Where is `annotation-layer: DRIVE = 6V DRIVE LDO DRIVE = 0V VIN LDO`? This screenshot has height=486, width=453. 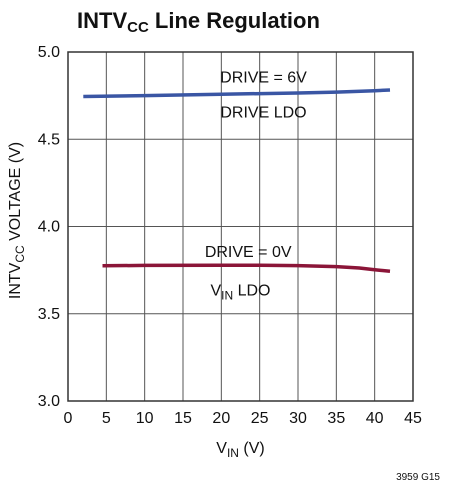 annotation-layer: DRIVE = 6V DRIVE LDO DRIVE = 0V VIN LDO is located at coordinates (256, 185).